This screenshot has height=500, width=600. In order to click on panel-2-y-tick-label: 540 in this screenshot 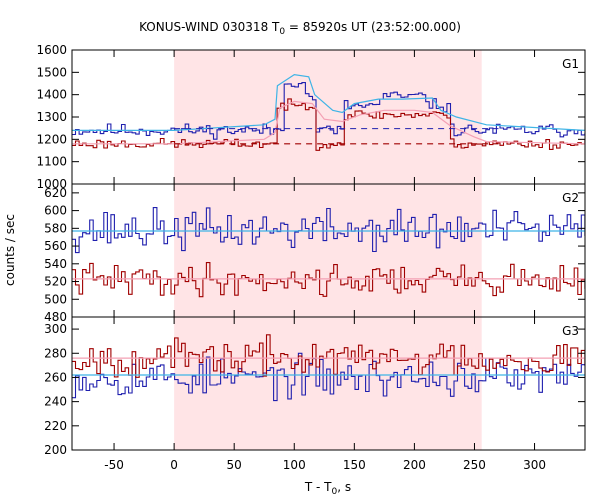, I will do `click(55, 264)`.